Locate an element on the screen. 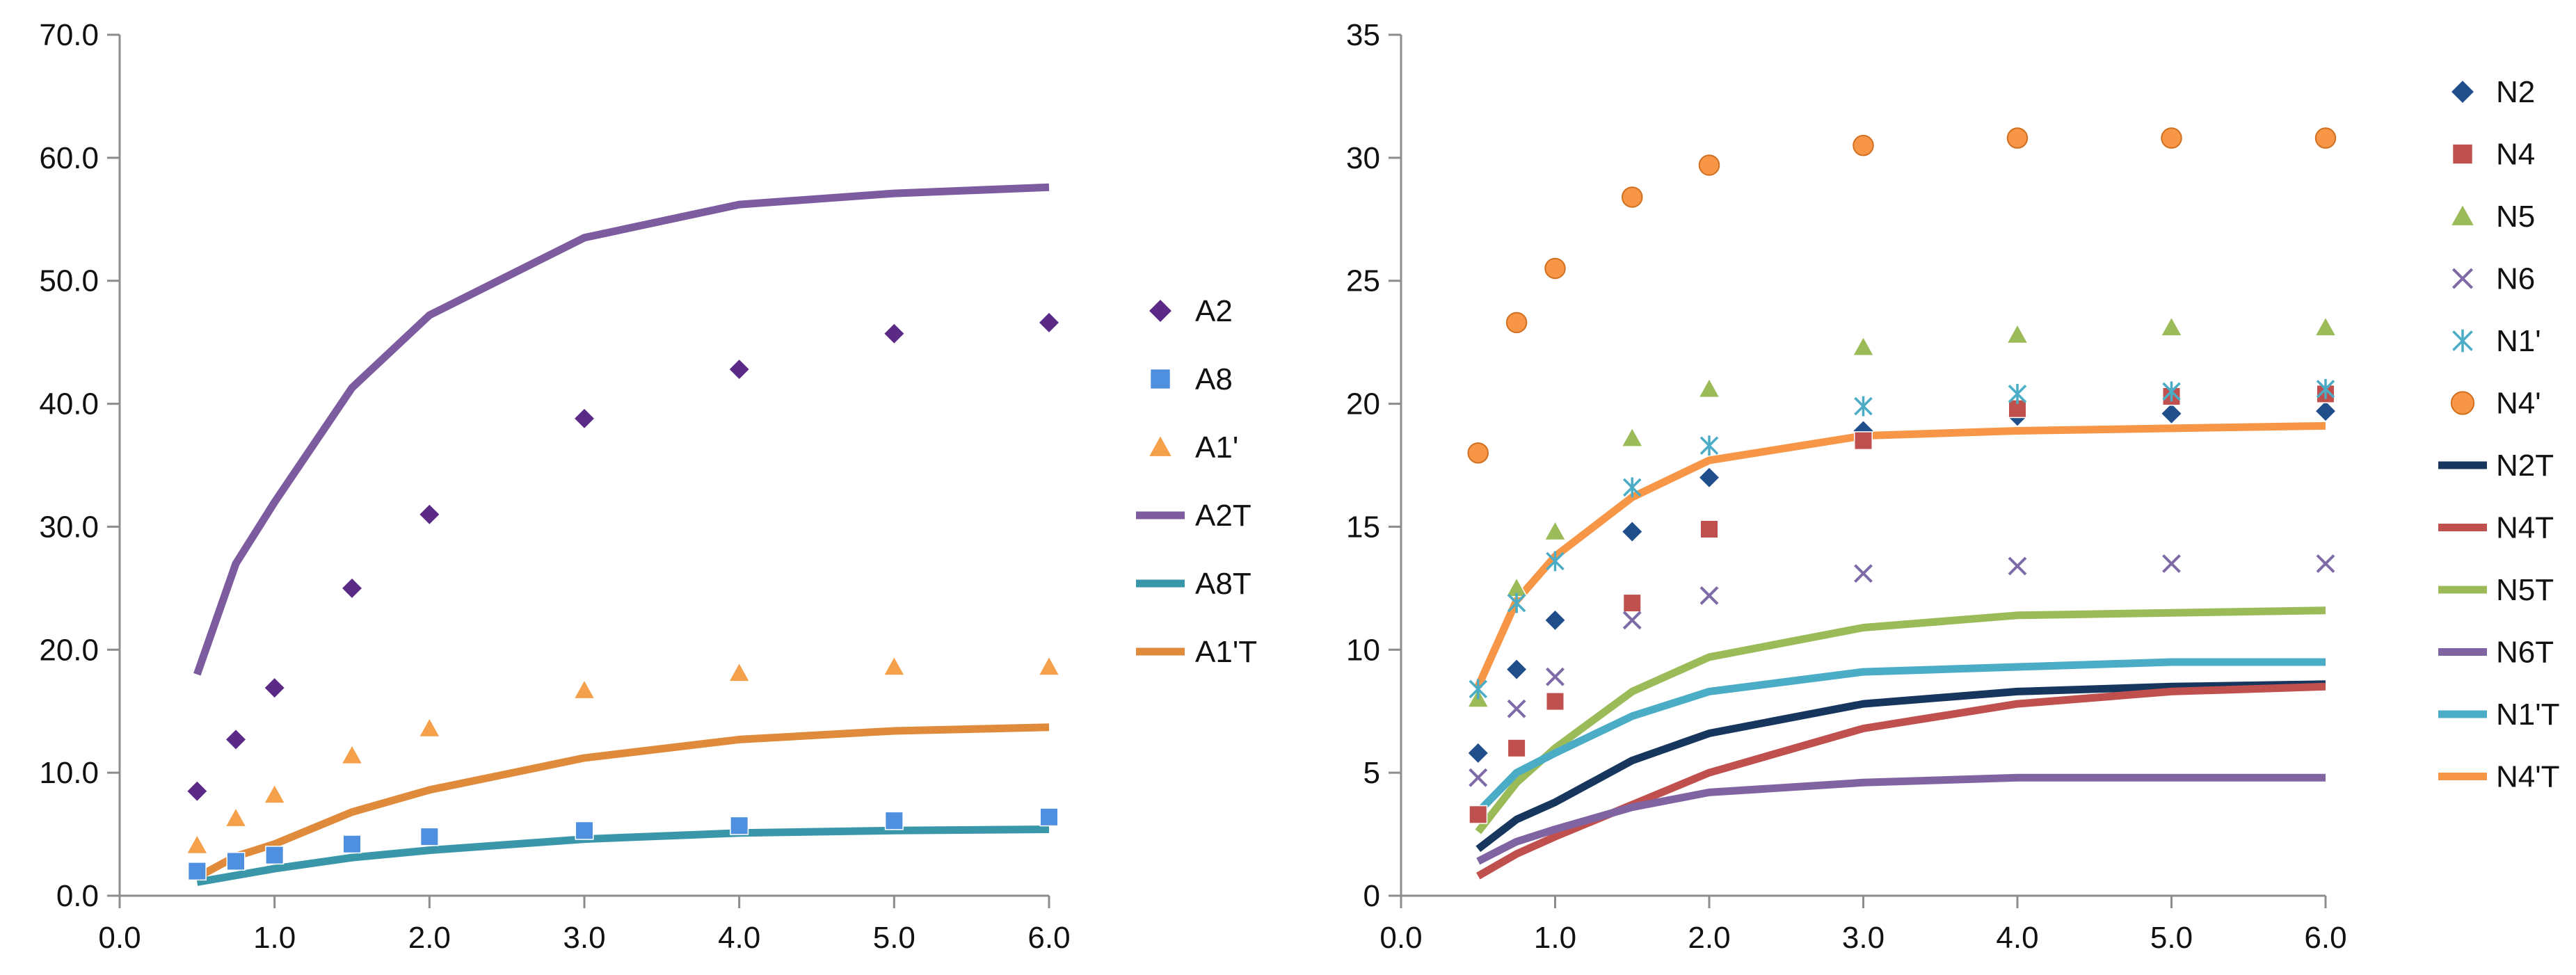 Image resolution: width=2576 pixels, height=975 pixels. legend-item-n1-primet: N1'T is located at coordinates (2499, 715).